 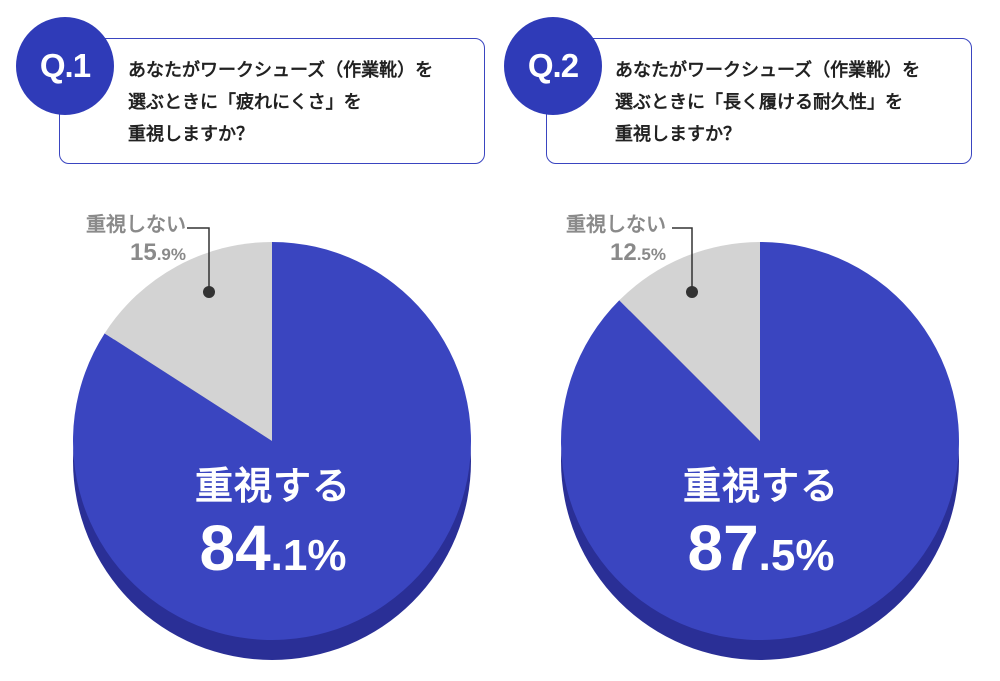 I want to click on question-1-line-2: 選ぶときに「疲れにくさ」を, so click(x=245, y=102).